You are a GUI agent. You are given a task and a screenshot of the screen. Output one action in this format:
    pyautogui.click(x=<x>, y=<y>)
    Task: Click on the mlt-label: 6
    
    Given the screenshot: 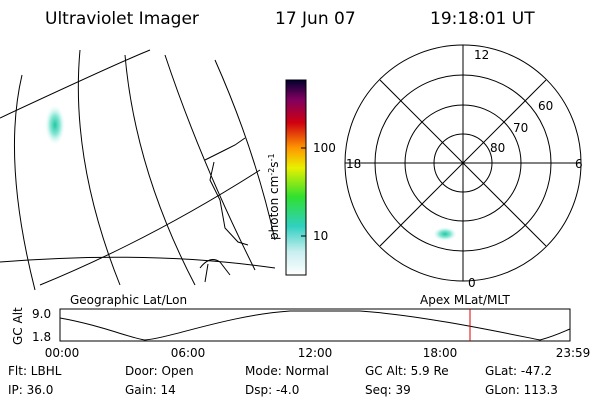 What is the action you would take?
    pyautogui.click(x=579, y=164)
    